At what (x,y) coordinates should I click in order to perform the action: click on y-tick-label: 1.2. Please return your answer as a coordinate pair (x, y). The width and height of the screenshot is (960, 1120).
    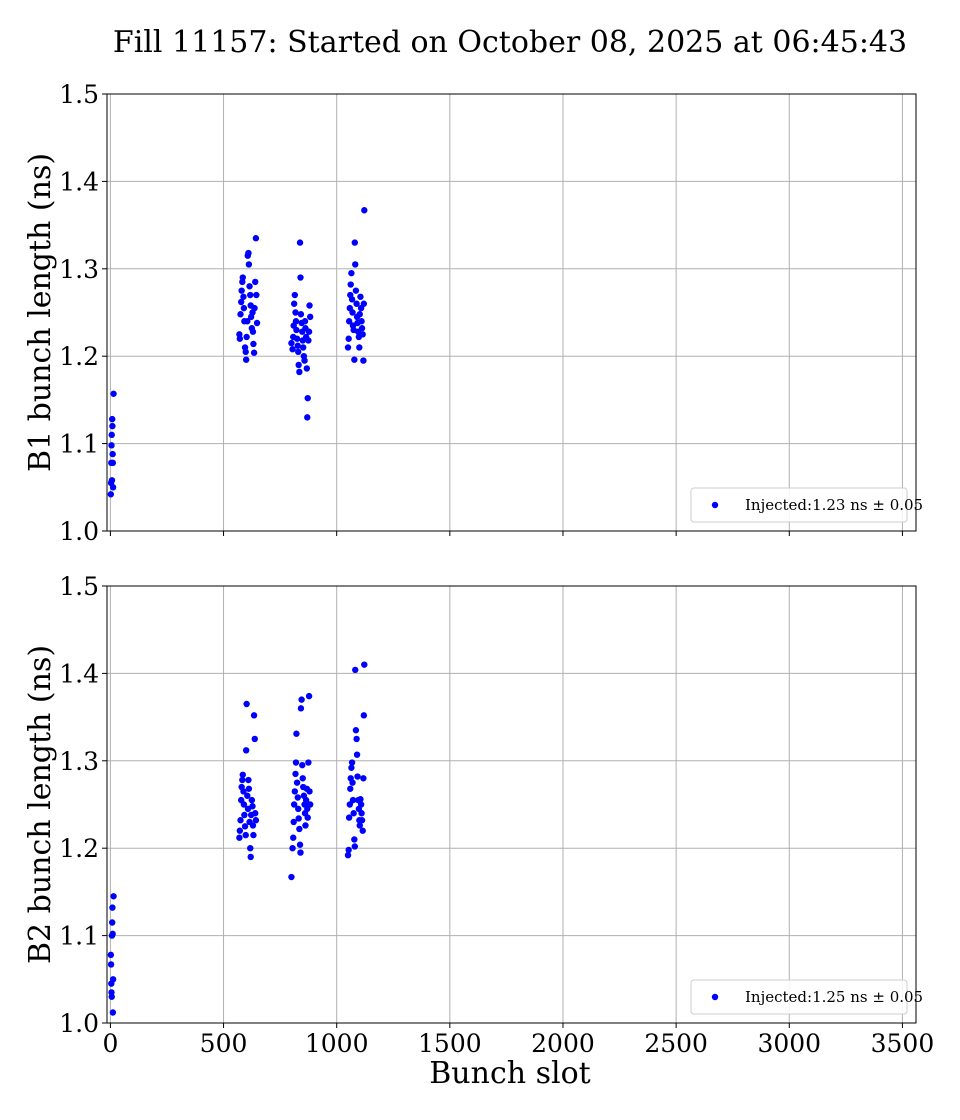
    Looking at the image, I should click on (79, 356).